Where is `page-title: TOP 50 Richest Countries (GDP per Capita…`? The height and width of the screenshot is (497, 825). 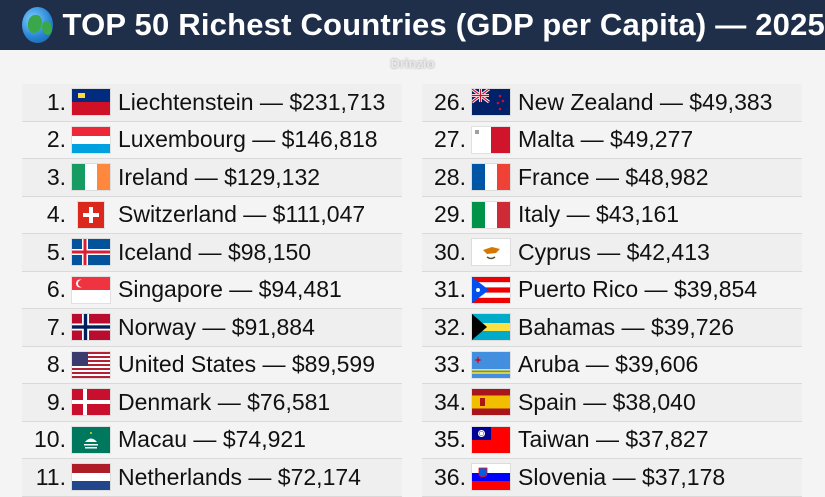 page-title: TOP 50 Richest Countries (GDP per Capita… is located at coordinates (443, 24).